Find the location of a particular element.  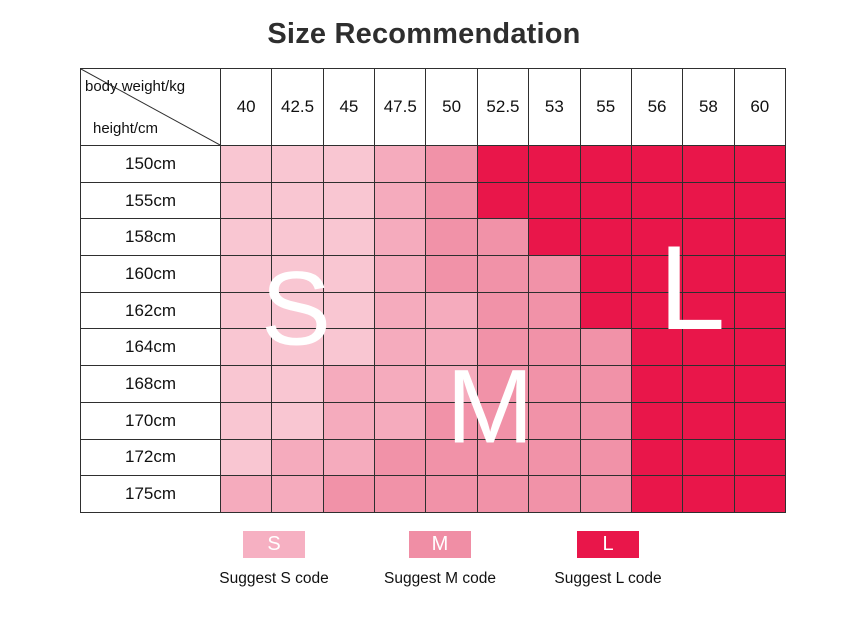

diagonal-divider is located at coordinates (150, 107).